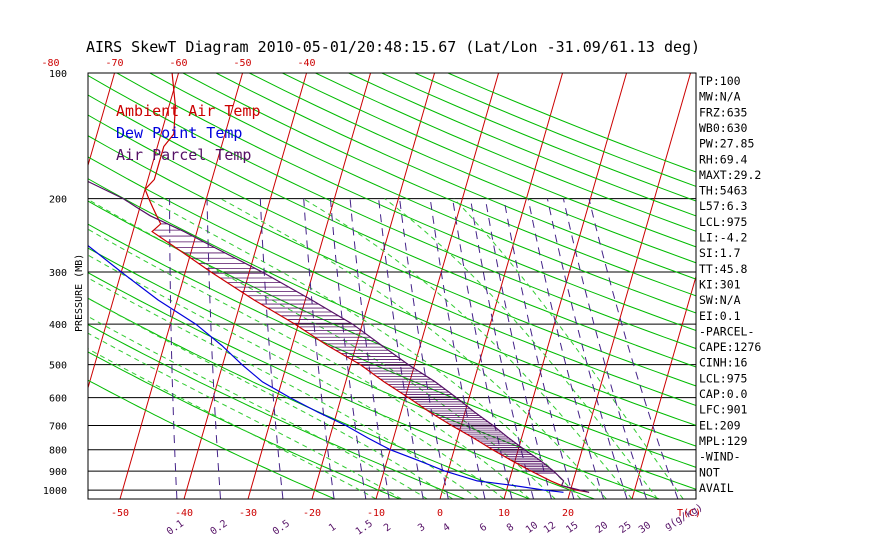 This screenshot has width=870, height=560. Describe the element at coordinates (720, 97) in the screenshot. I see `index-entry: MW:N/A` at that location.